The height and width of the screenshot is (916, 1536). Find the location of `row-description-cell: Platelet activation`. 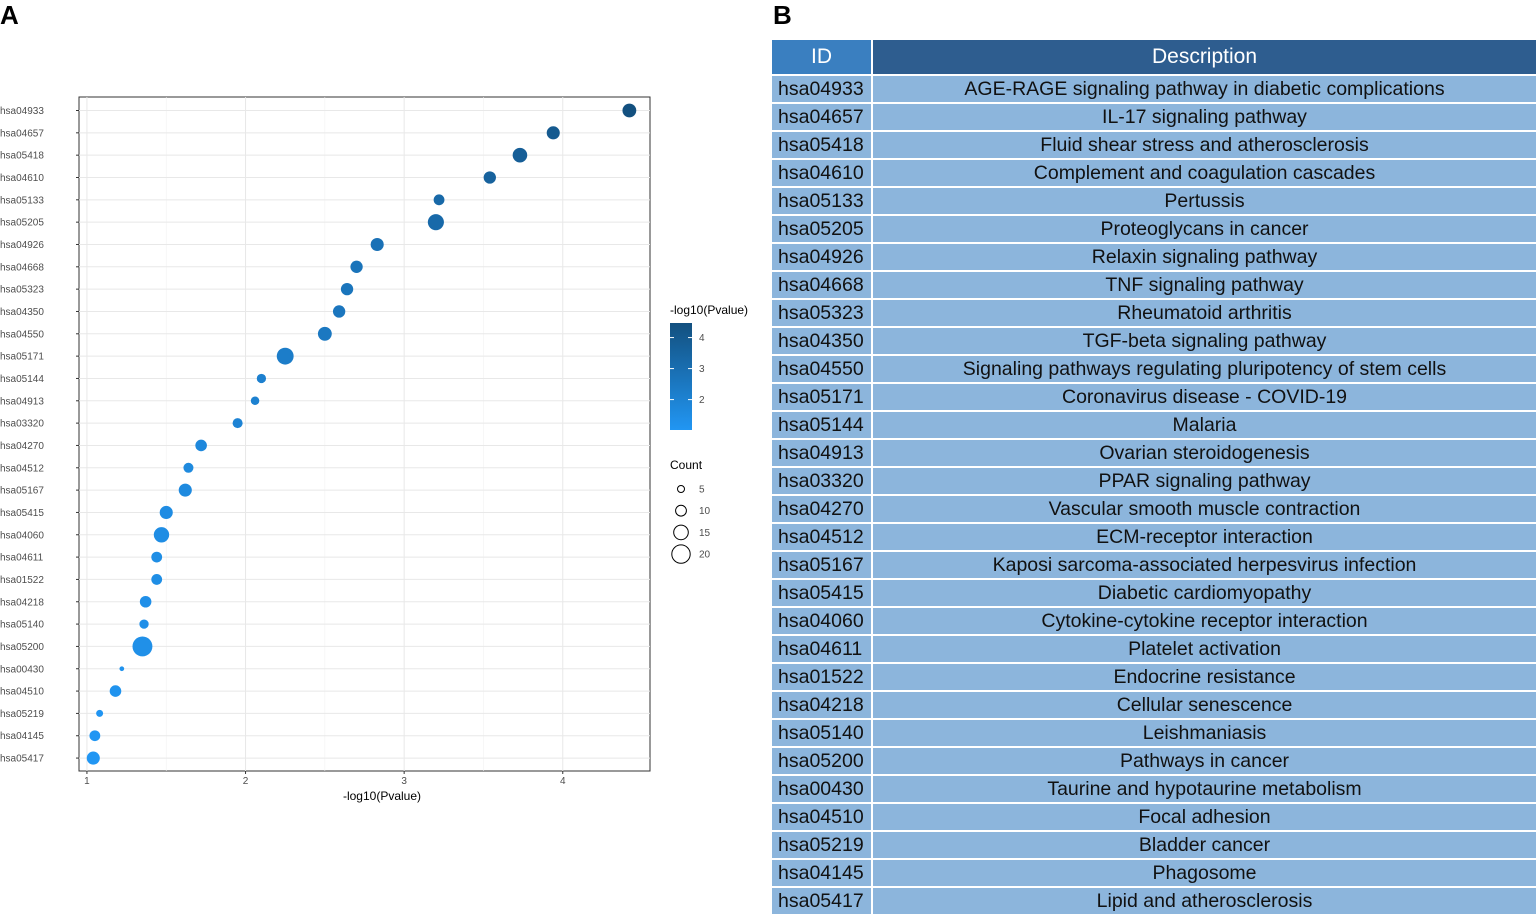

row-description-cell: Platelet activation is located at coordinates (1204, 649).